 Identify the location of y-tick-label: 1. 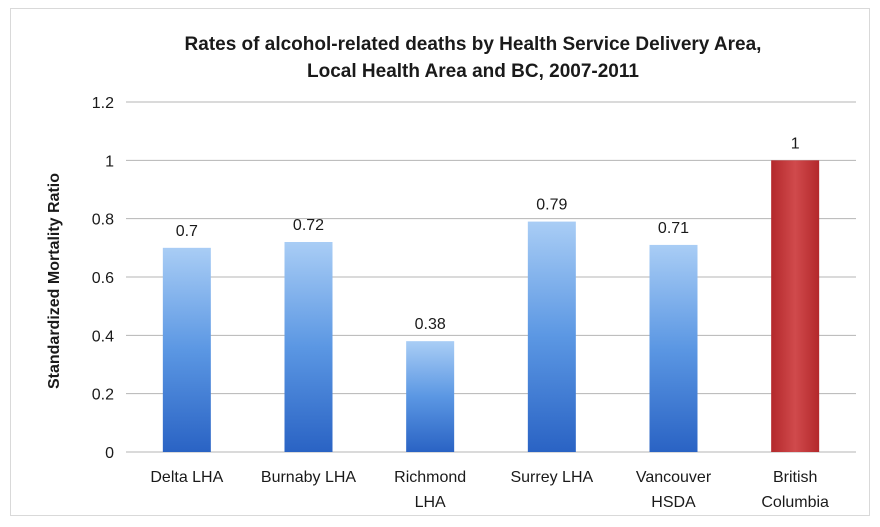
(109, 161).